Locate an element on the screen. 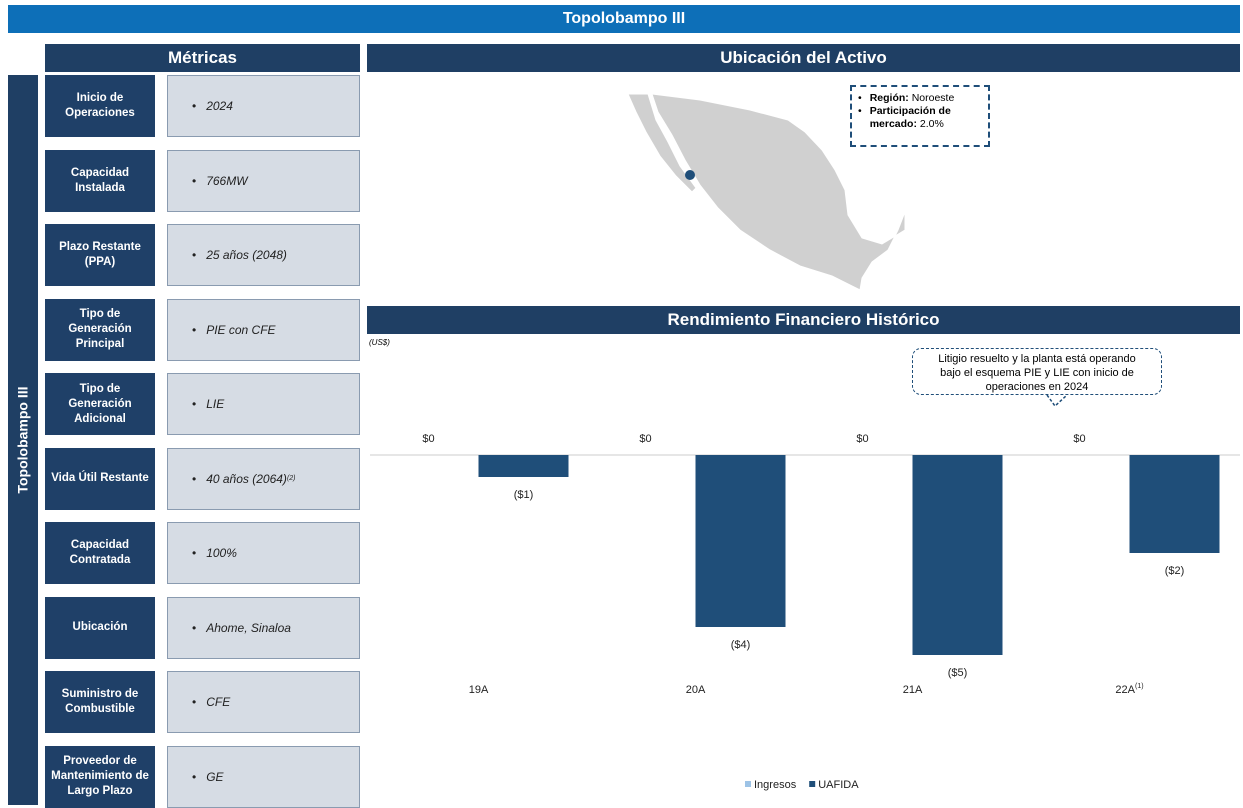 Image resolution: width=1243 pixels, height=808 pixels. info-item: • Participación de mercado: 2.0% is located at coordinates (920, 118).